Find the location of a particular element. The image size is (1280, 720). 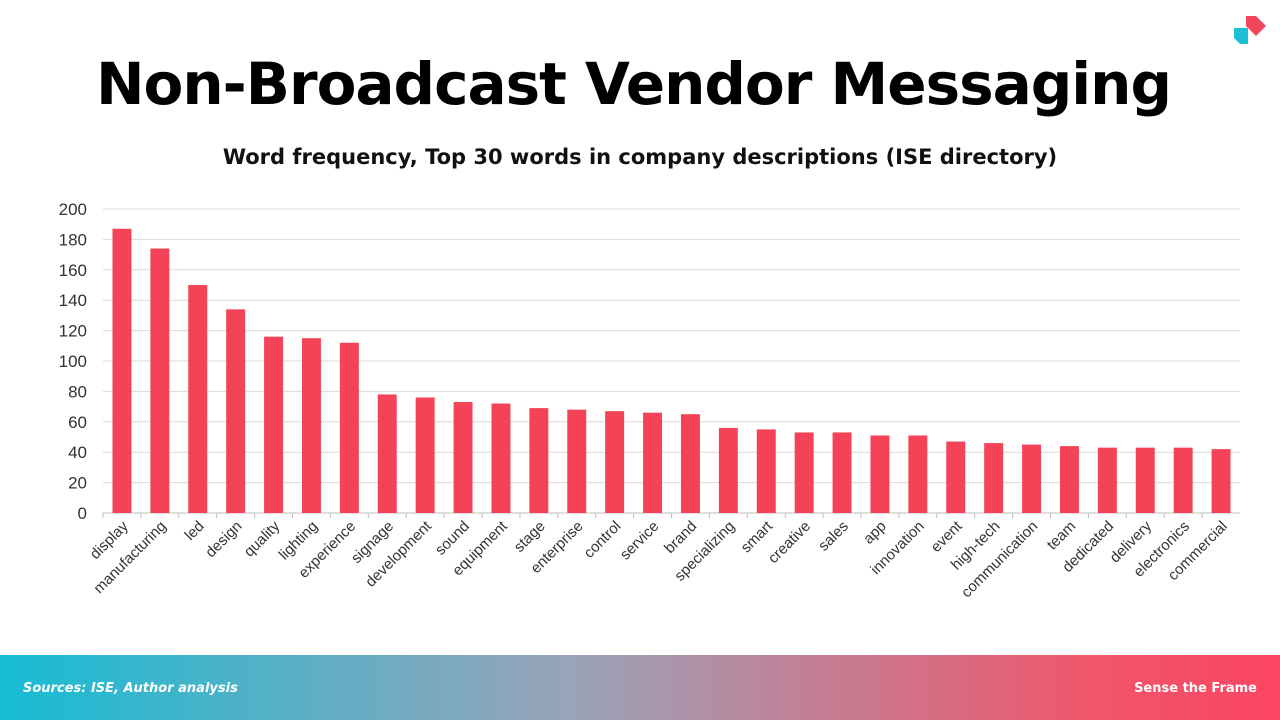

x-tick-label: development is located at coordinates (398, 553).